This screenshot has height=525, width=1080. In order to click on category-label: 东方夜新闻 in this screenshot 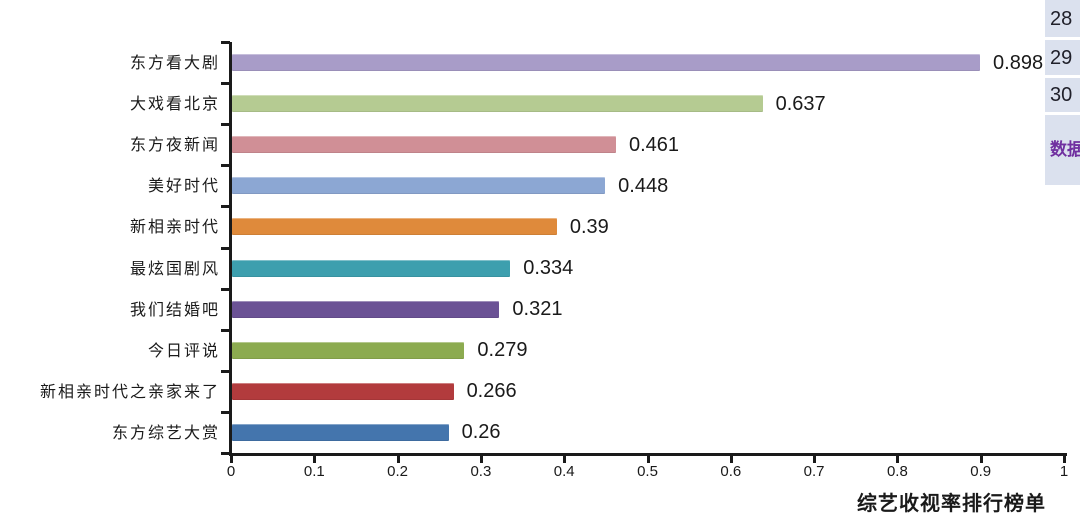, I will do `click(174, 145)`.